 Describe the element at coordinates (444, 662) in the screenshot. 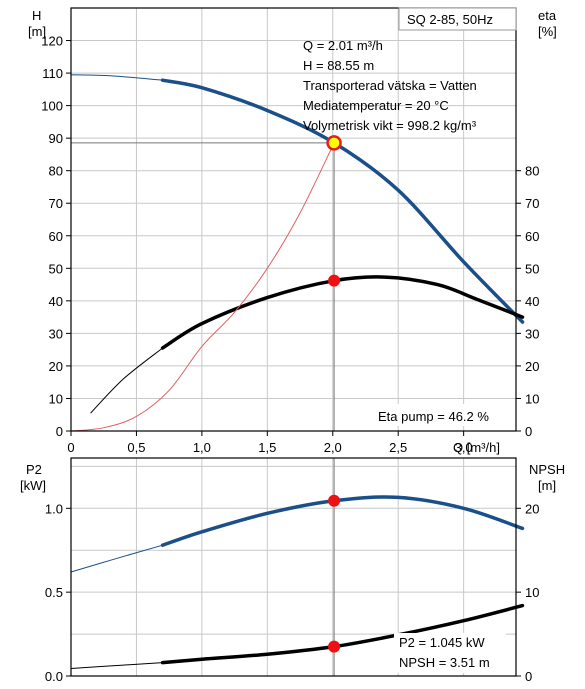

I see `npsh-label: NPSH = 3.51 m` at that location.